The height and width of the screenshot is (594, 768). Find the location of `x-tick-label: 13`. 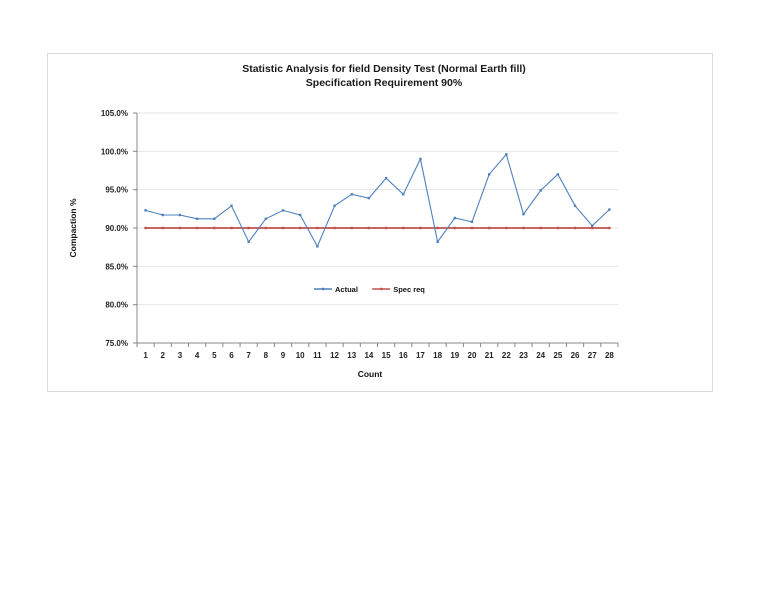

x-tick-label: 13 is located at coordinates (351, 355).